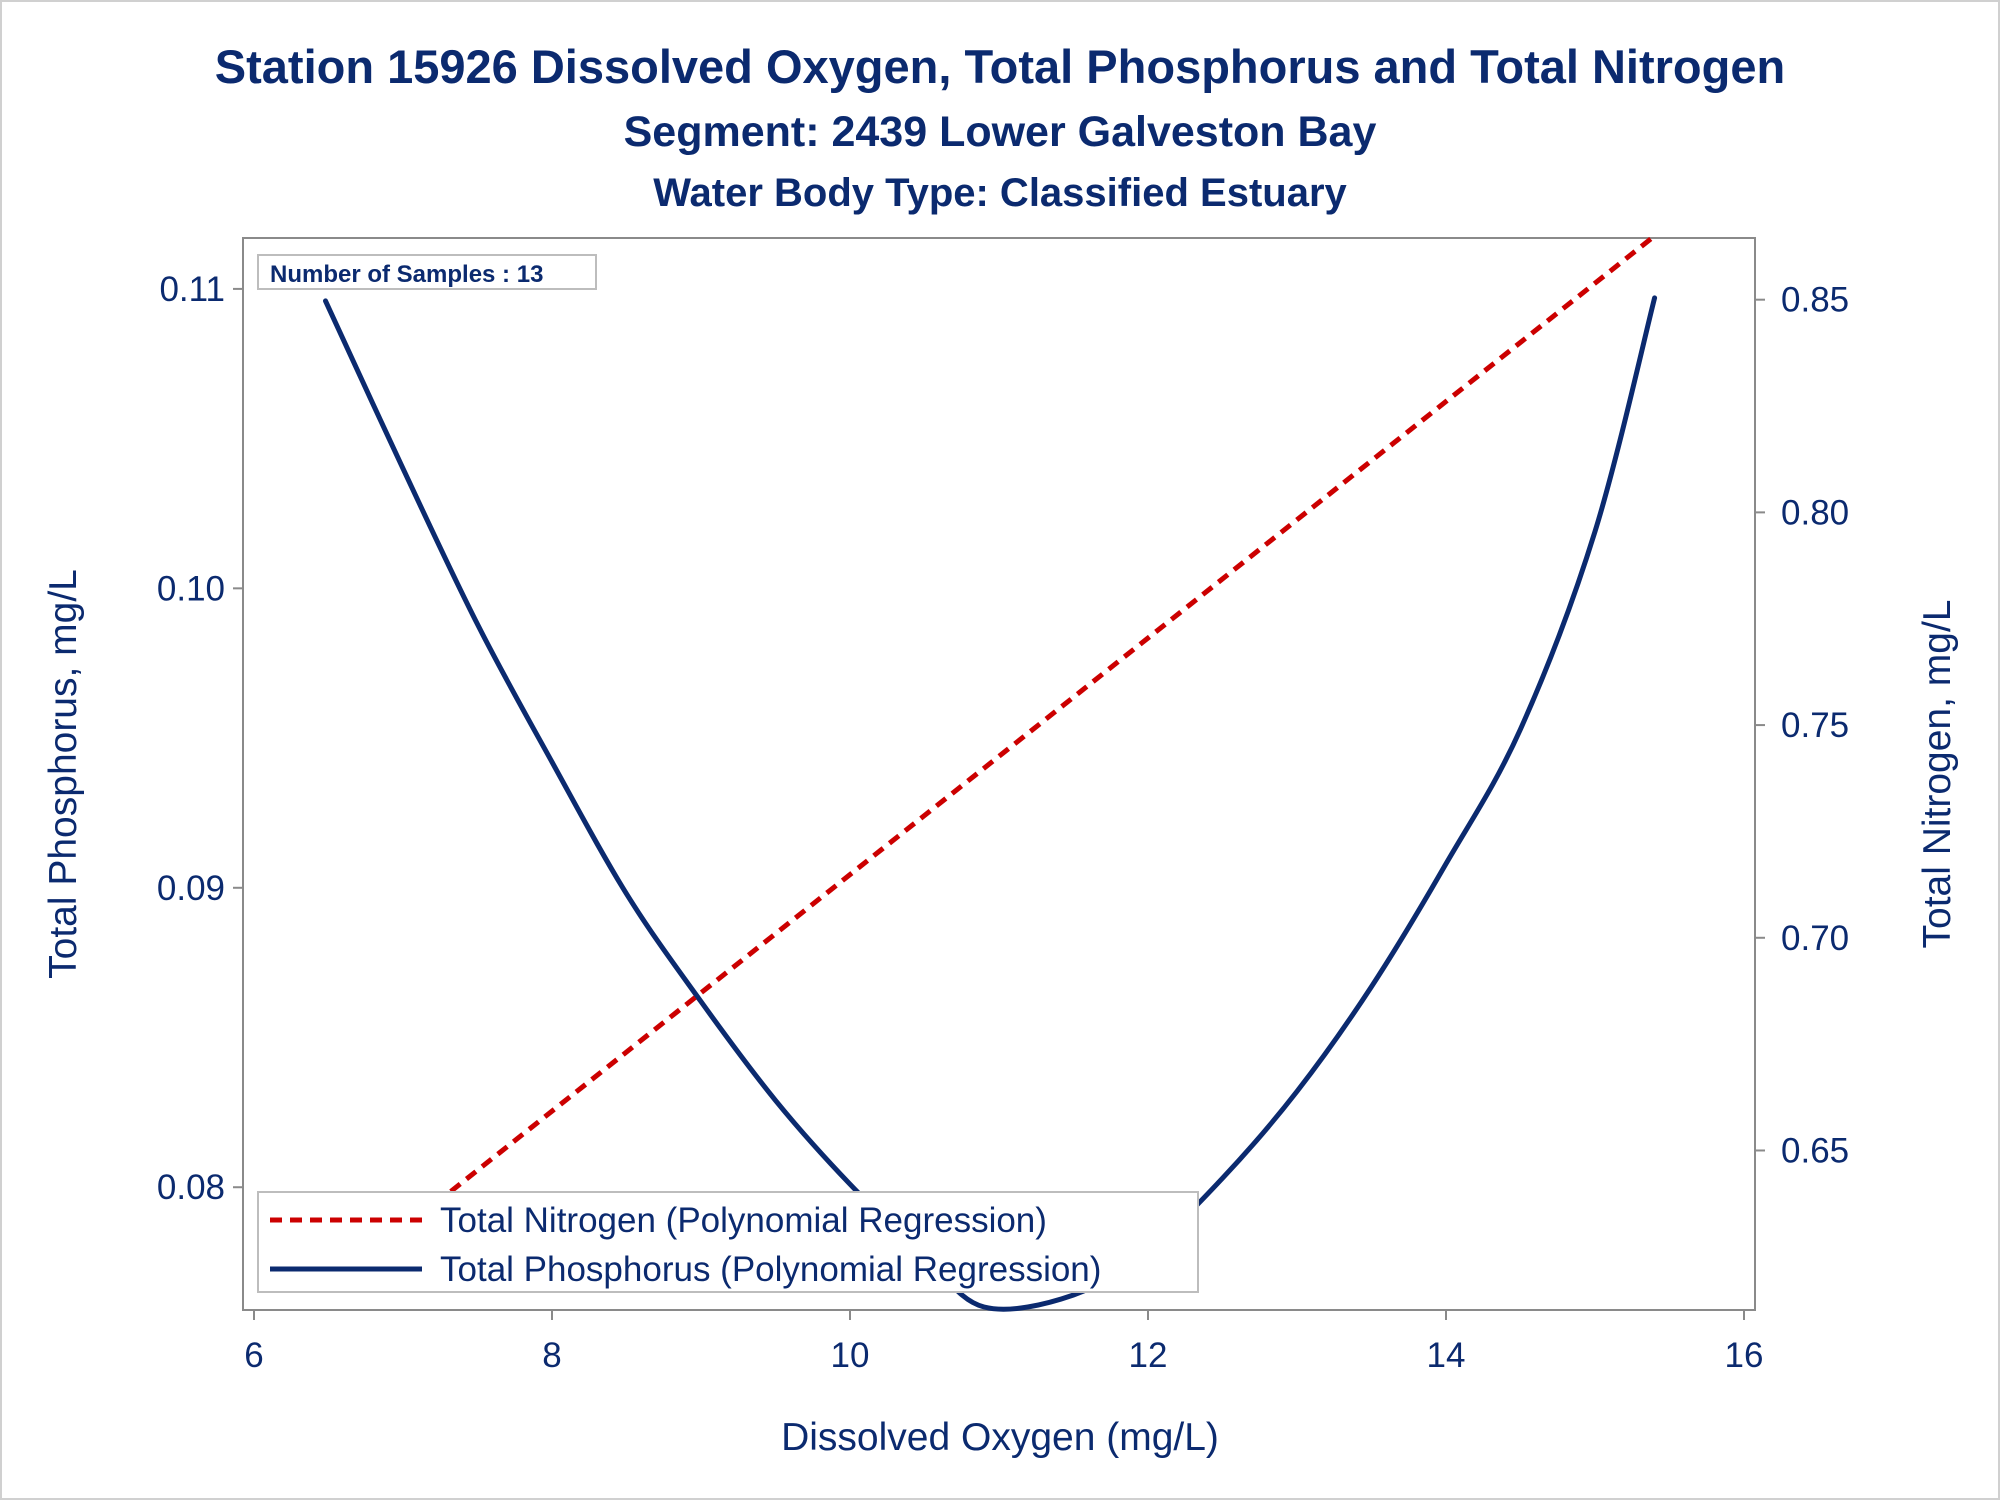 Image resolution: width=2000 pixels, height=1500 pixels. What do you see at coordinates (191, 1187) in the screenshot?
I see `y-tick-label: 0.08` at bounding box center [191, 1187].